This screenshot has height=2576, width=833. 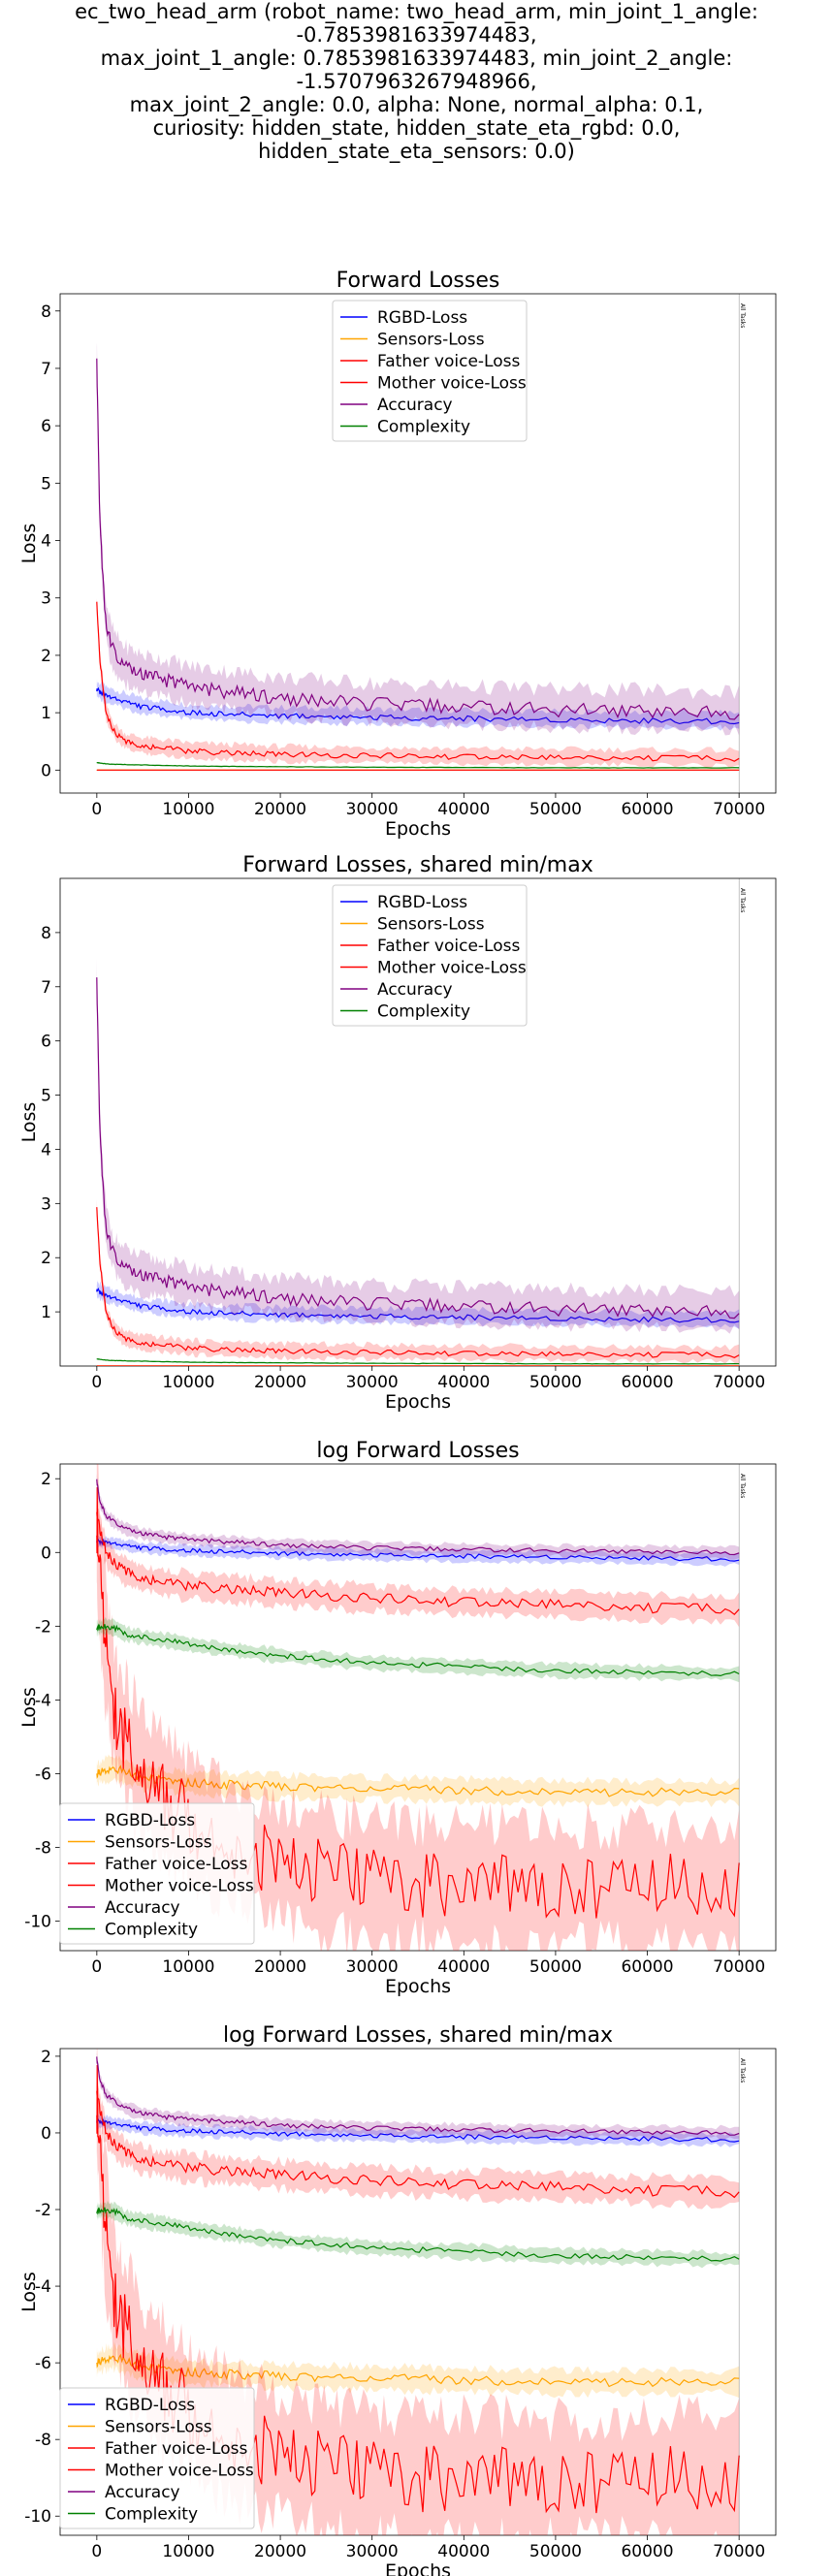 What do you see at coordinates (555, 1967) in the screenshot?
I see `x-tick-label: 50000` at bounding box center [555, 1967].